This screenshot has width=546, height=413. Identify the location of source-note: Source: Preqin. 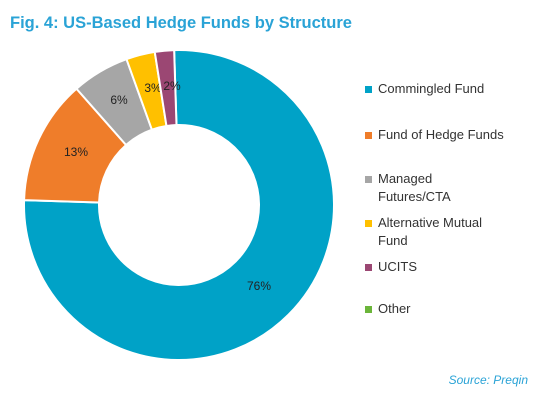
(488, 380).